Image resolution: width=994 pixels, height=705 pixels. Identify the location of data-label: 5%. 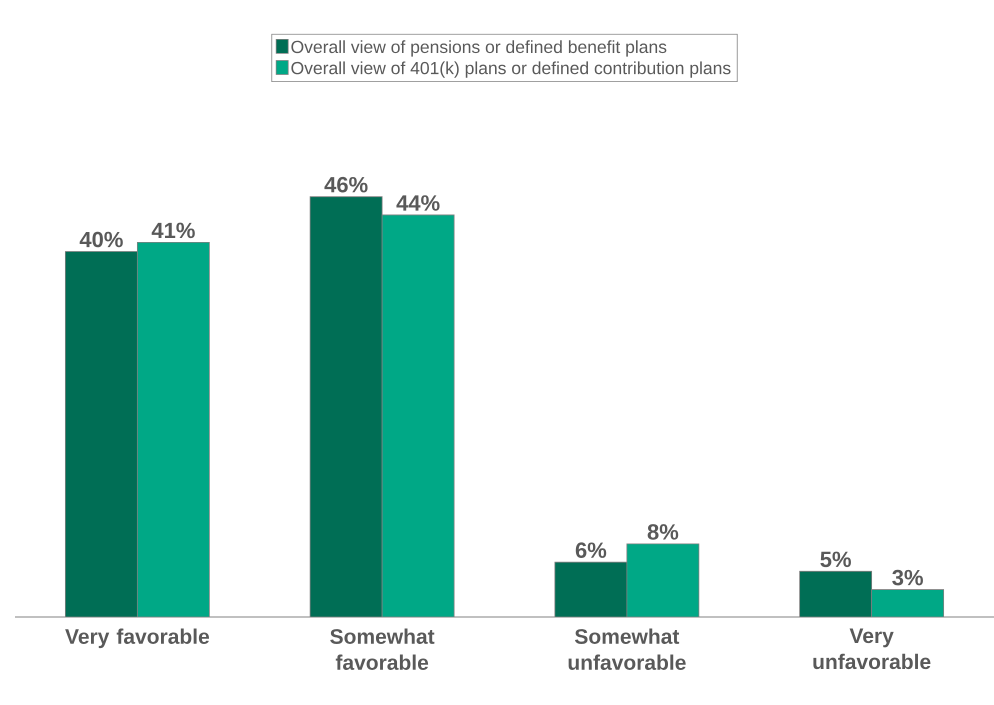
(835, 560).